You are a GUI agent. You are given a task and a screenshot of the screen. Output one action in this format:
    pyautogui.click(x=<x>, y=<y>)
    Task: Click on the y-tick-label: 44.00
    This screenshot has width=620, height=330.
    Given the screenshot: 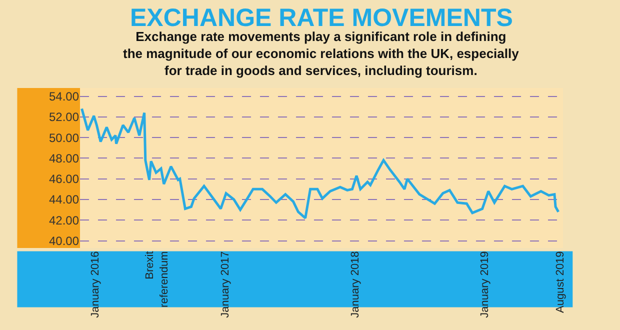 What is the action you would take?
    pyautogui.click(x=64, y=199)
    